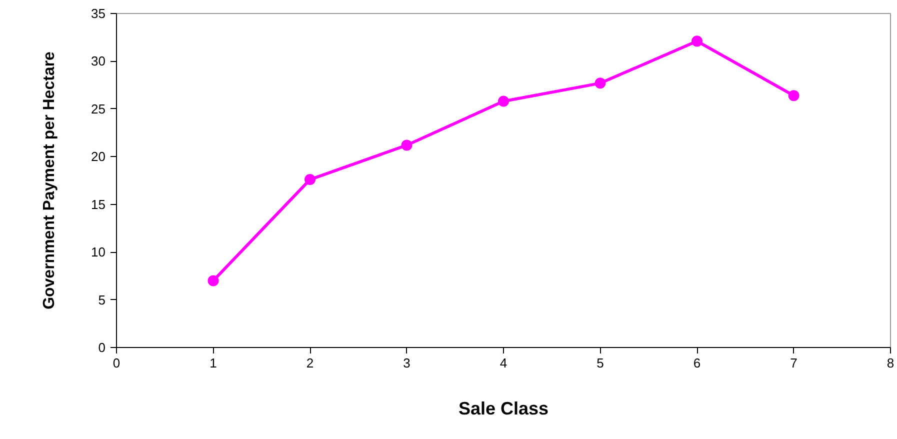  I want to click on x-axis-title: Sale Class, so click(503, 408).